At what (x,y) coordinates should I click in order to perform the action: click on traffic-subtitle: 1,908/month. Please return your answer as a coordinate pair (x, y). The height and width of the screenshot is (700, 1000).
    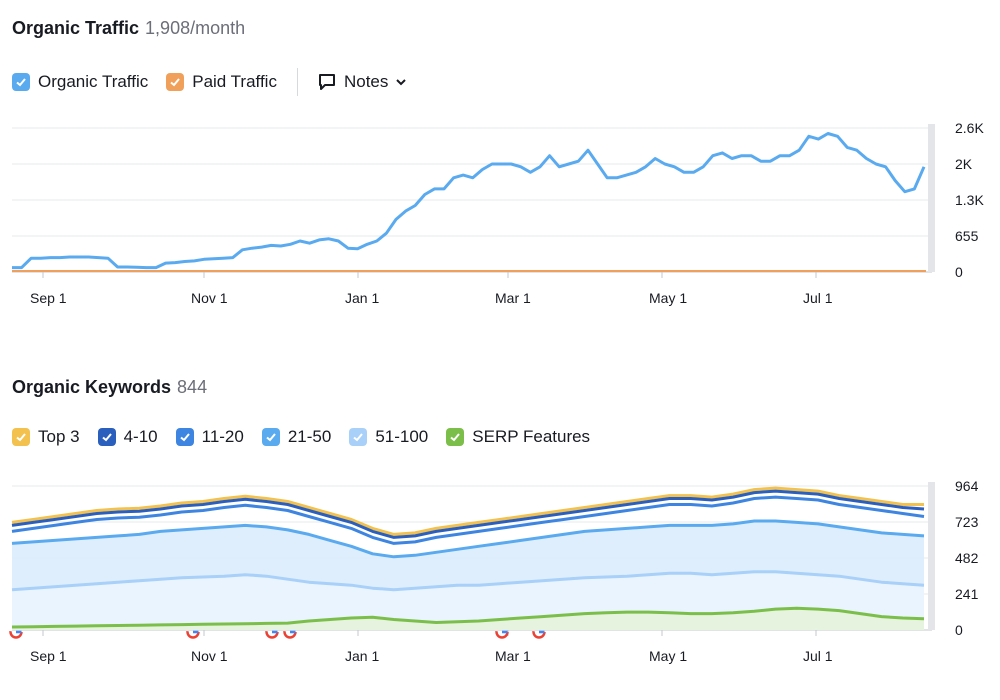
    Looking at the image, I should click on (195, 28).